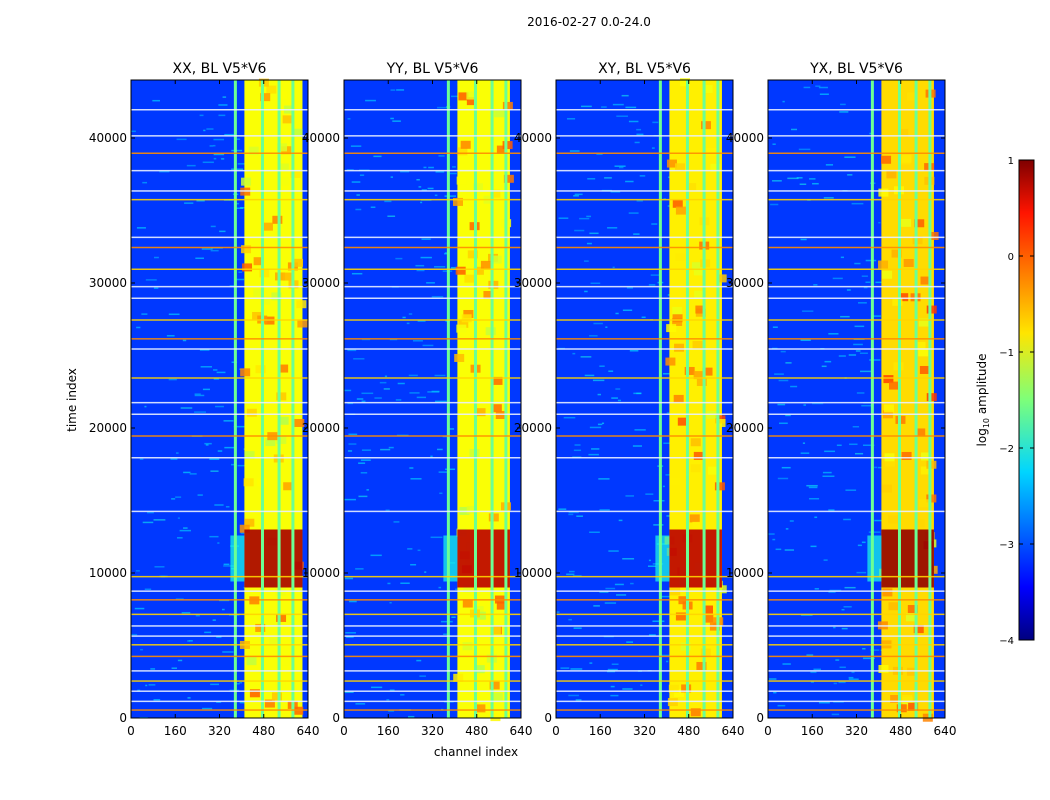 The height and width of the screenshot is (800, 1050). Describe the element at coordinates (600, 731) in the screenshot. I see `x-tick-label: 160` at that location.